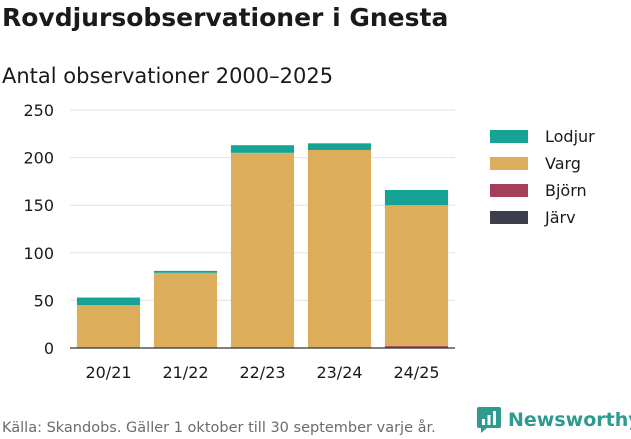  I want to click on page-title: Rovdjursobservationer i Gnesta, so click(225, 17).